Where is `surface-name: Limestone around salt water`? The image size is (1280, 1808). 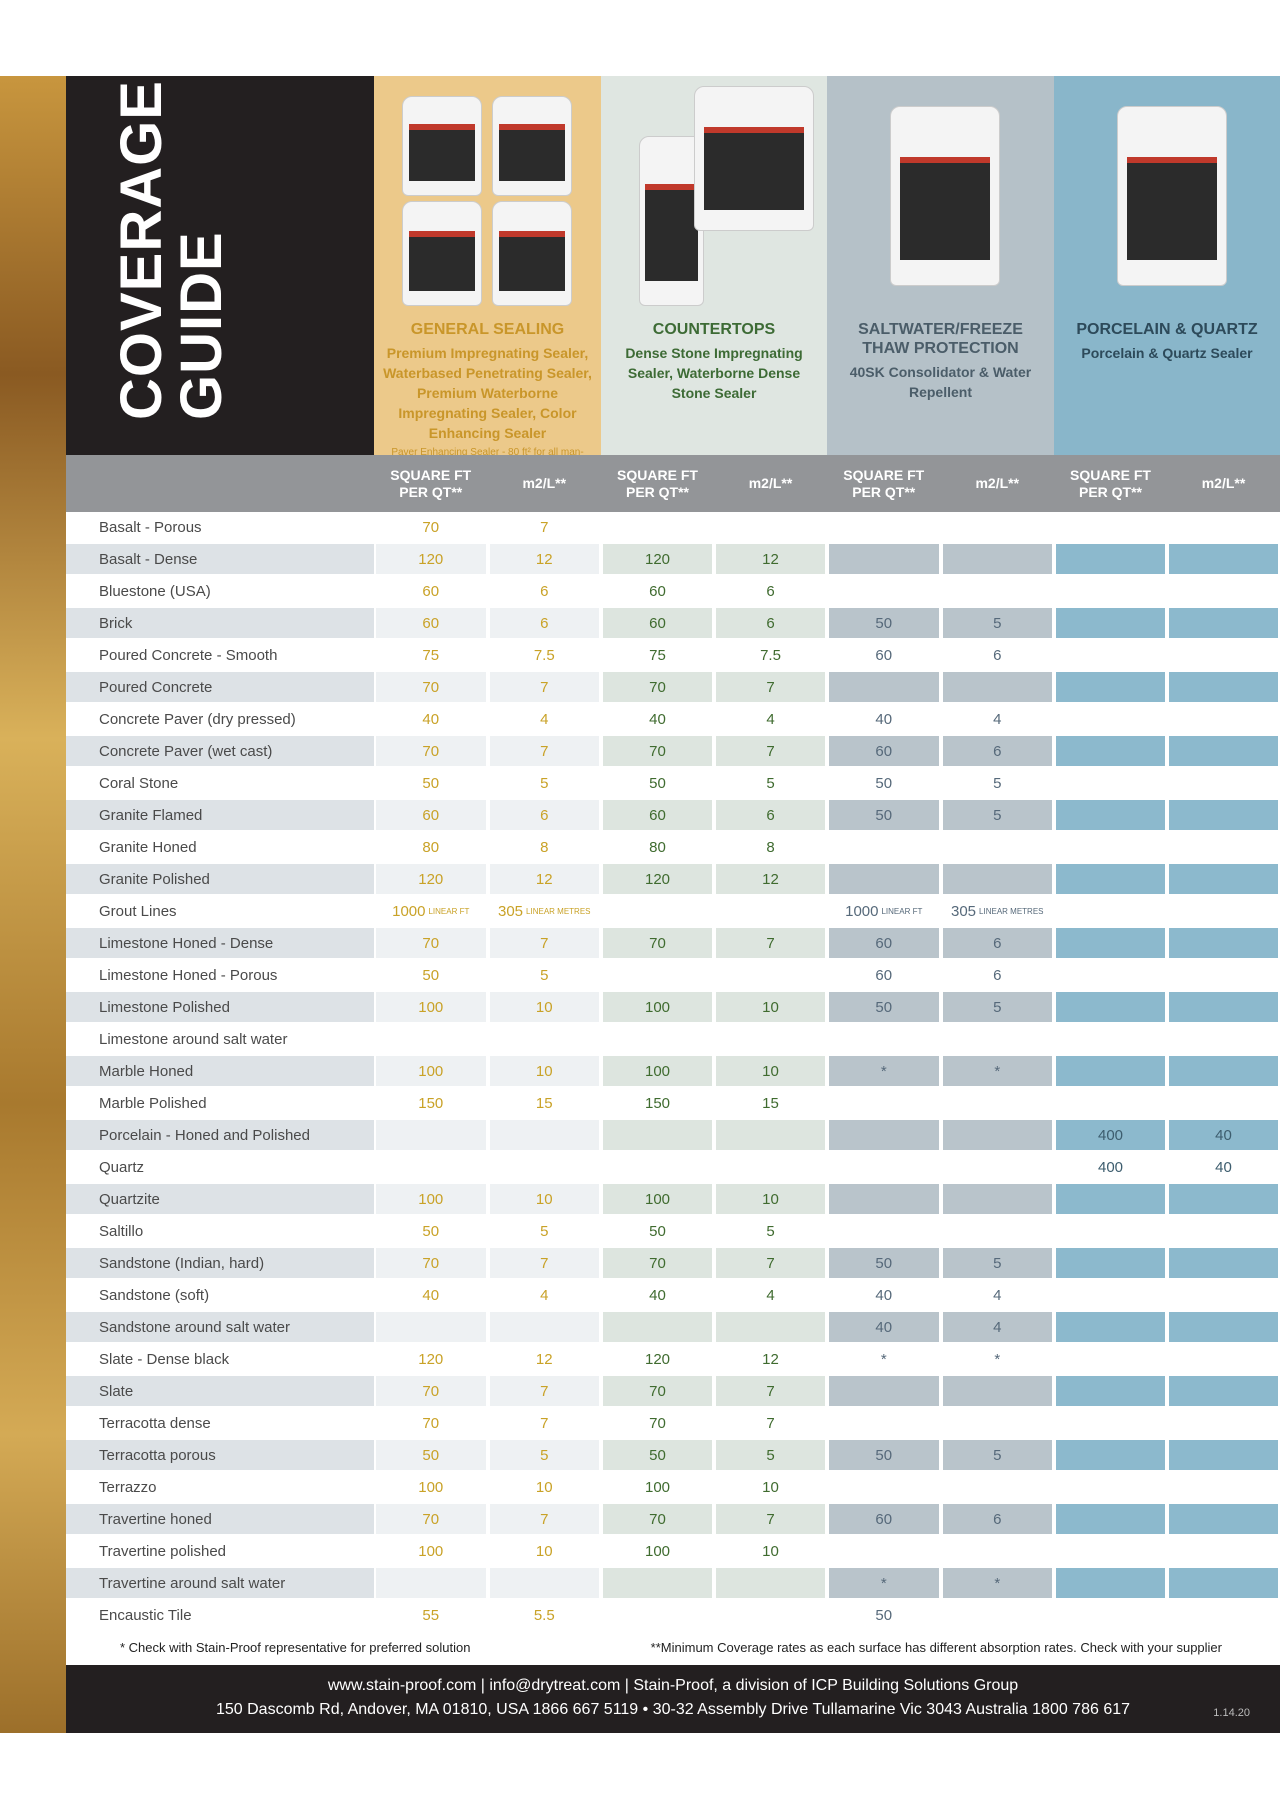 surface-name: Limestone around salt water is located at coordinates (220, 1039).